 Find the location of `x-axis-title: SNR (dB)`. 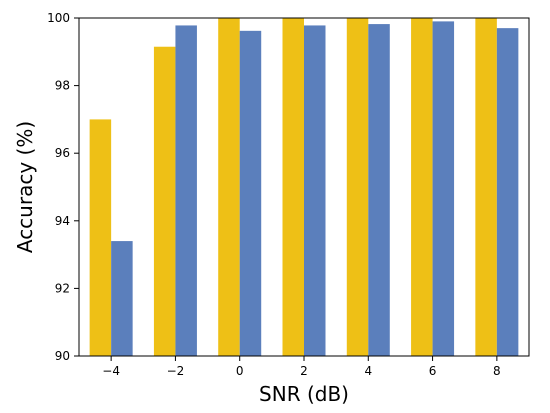

x-axis-title: SNR (dB) is located at coordinates (304, 394).